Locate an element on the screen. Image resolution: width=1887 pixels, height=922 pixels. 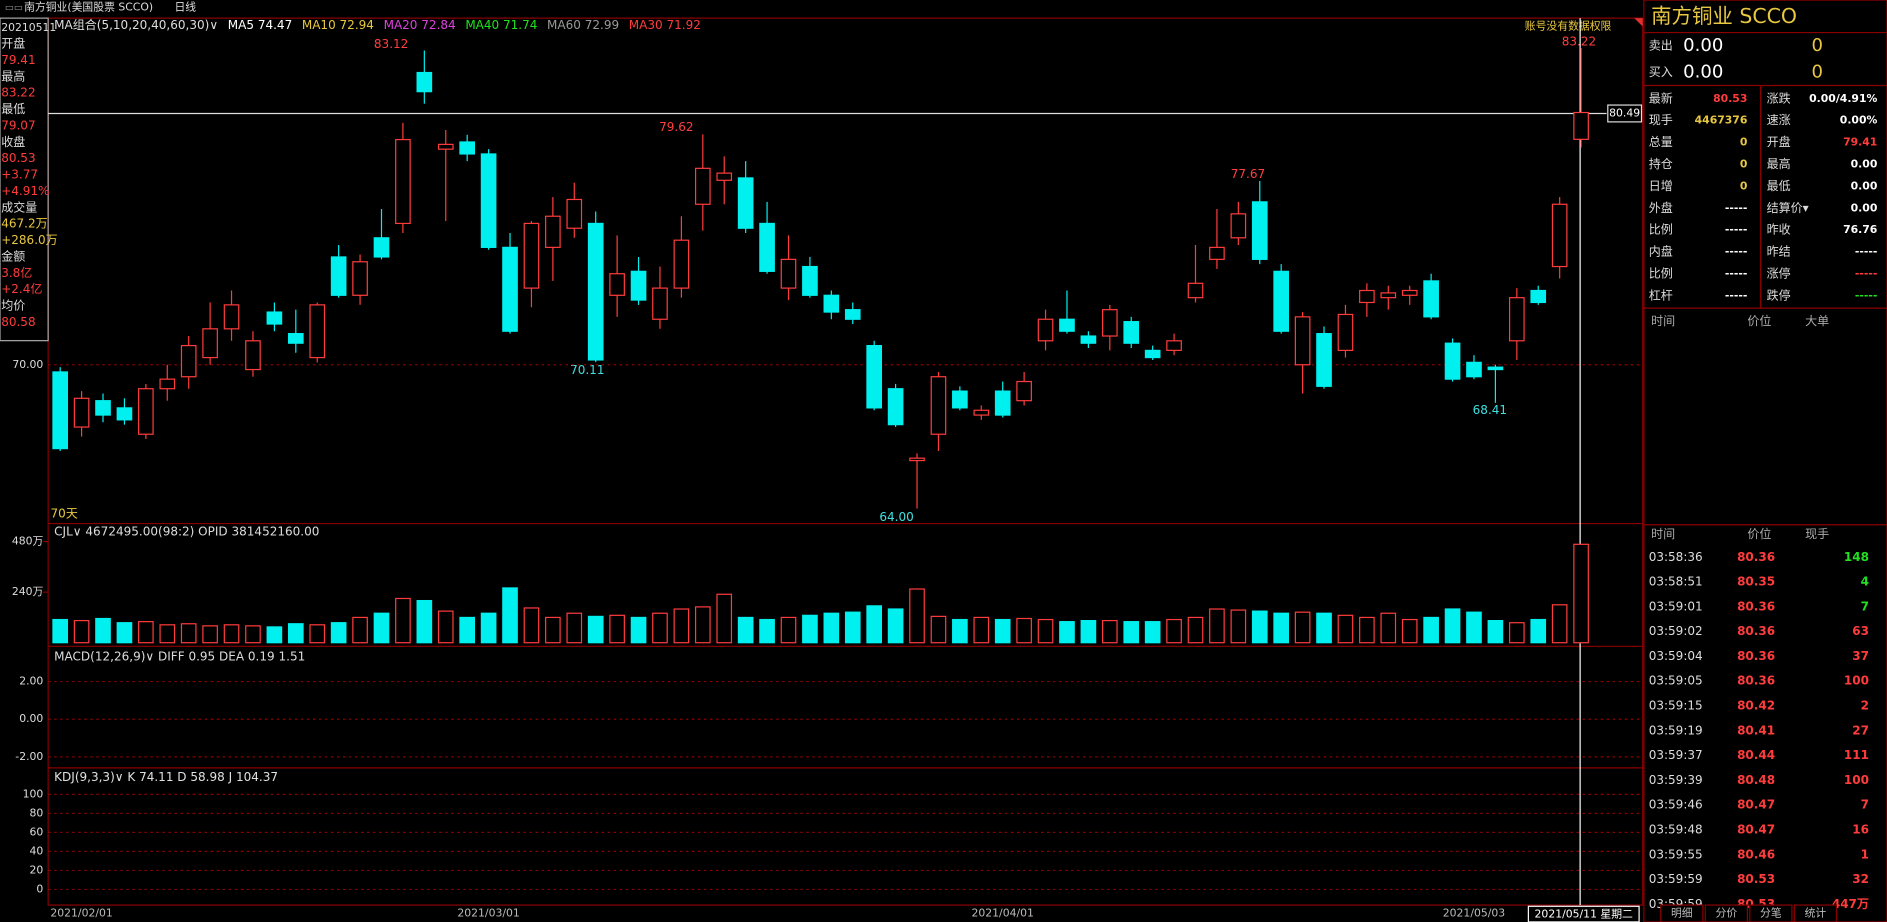
trade-price: 80.44 is located at coordinates (1756, 755).